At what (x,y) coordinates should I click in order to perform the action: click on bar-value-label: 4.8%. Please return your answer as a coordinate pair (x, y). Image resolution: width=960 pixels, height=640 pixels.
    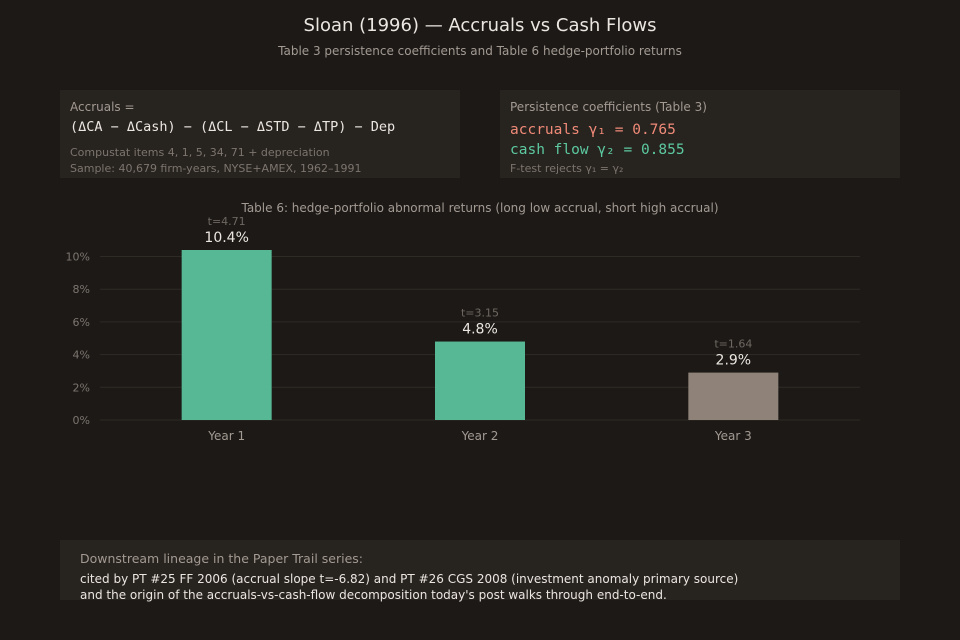
    Looking at the image, I should click on (480, 330).